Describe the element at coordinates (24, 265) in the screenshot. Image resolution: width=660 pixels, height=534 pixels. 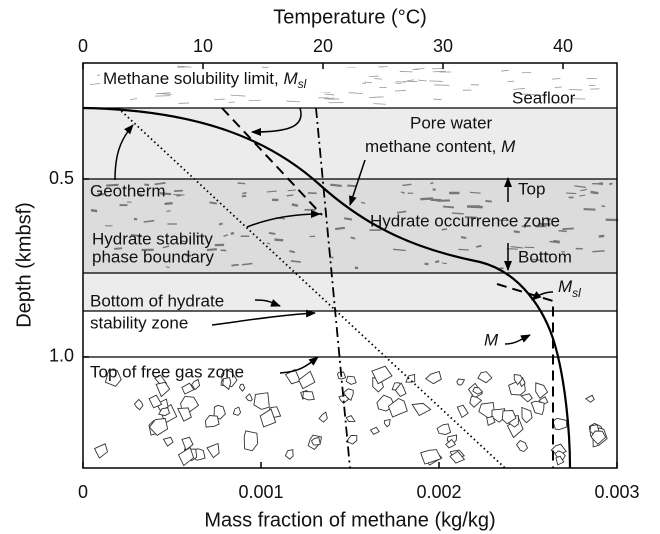
I see `y-axis-title: Depth (kmbsf)` at that location.